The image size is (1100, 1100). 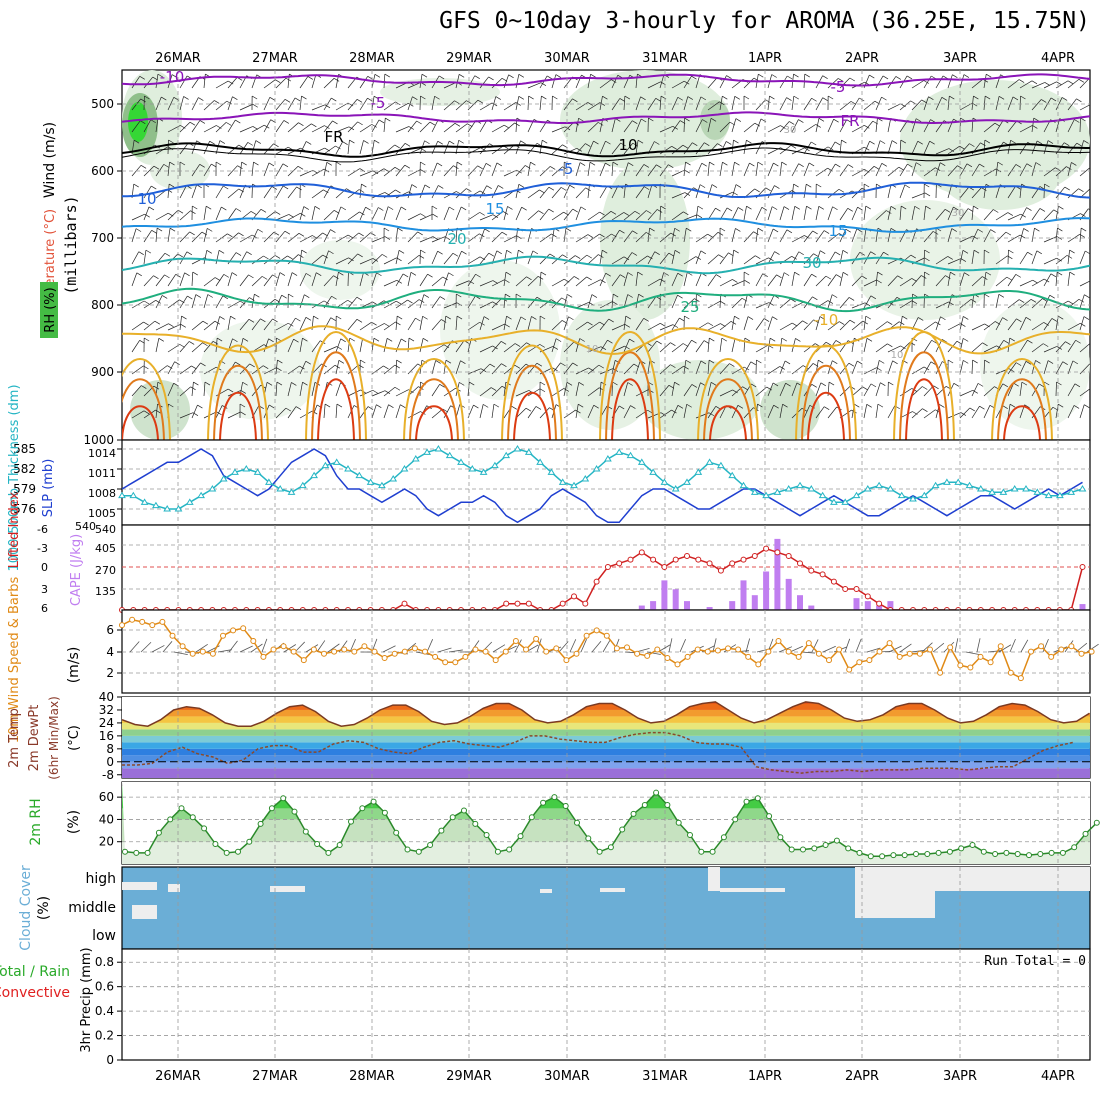 What do you see at coordinates (664, 595) in the screenshot?
I see `cape-bar` at bounding box center [664, 595].